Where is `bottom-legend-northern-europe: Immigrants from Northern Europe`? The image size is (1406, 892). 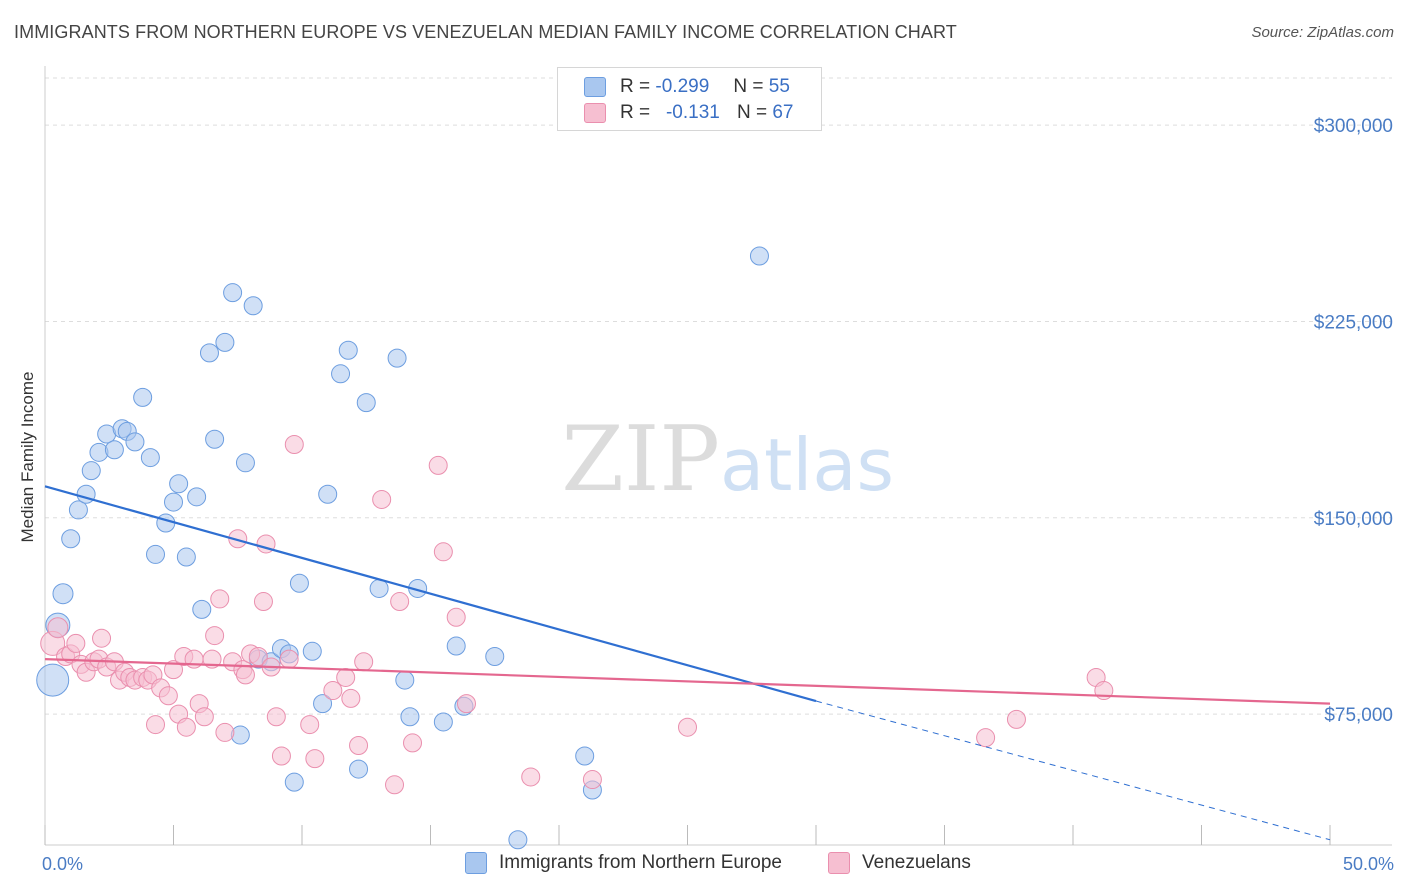 bottom-legend-northern-europe: Immigrants from Northern Europe is located at coordinates (623, 863).